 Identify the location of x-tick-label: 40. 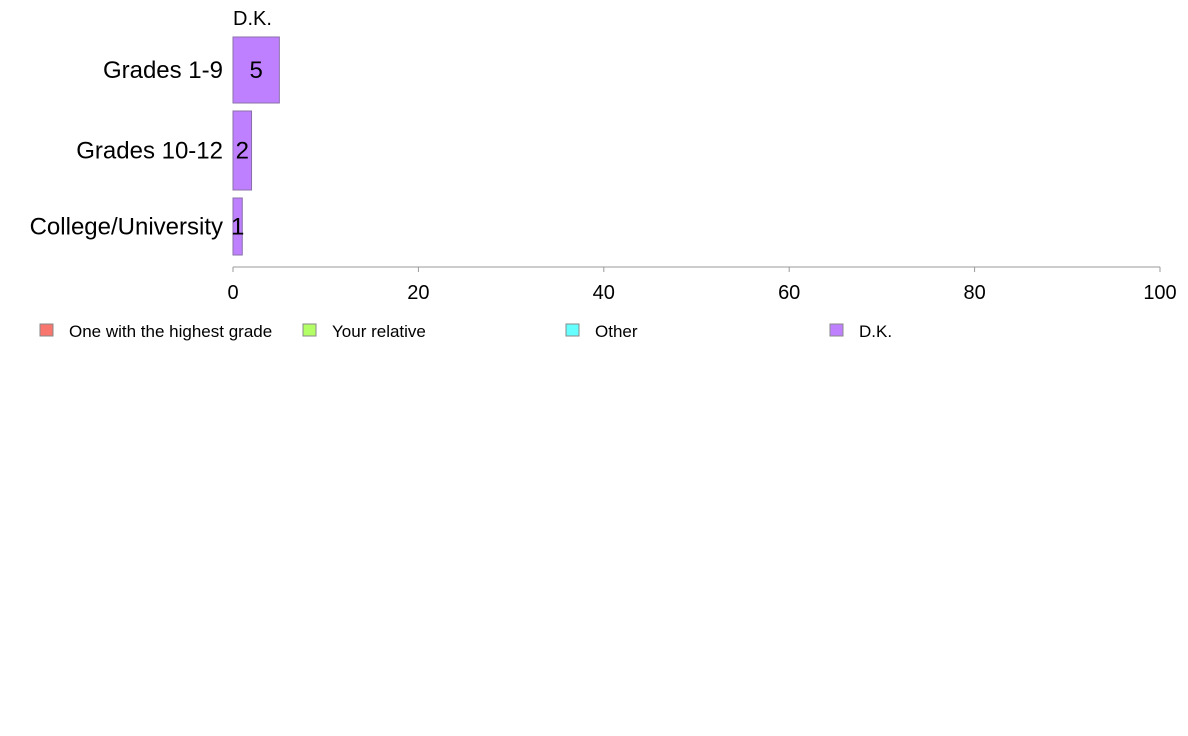
(604, 293).